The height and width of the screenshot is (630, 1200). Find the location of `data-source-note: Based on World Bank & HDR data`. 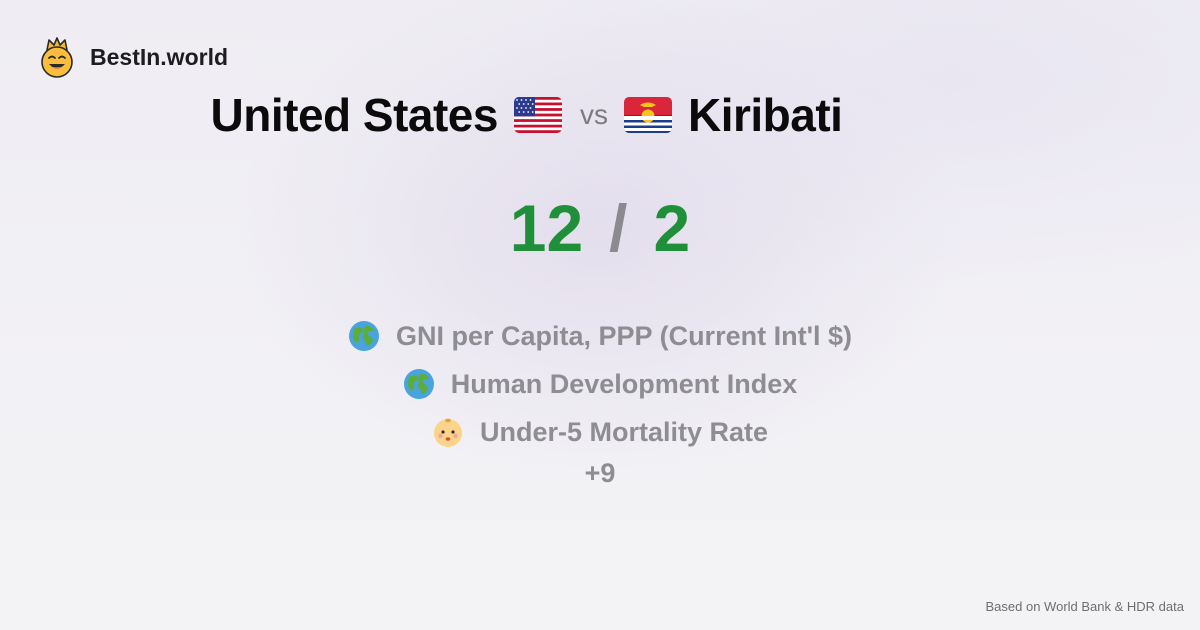

data-source-note: Based on World Bank & HDR data is located at coordinates (1084, 606).